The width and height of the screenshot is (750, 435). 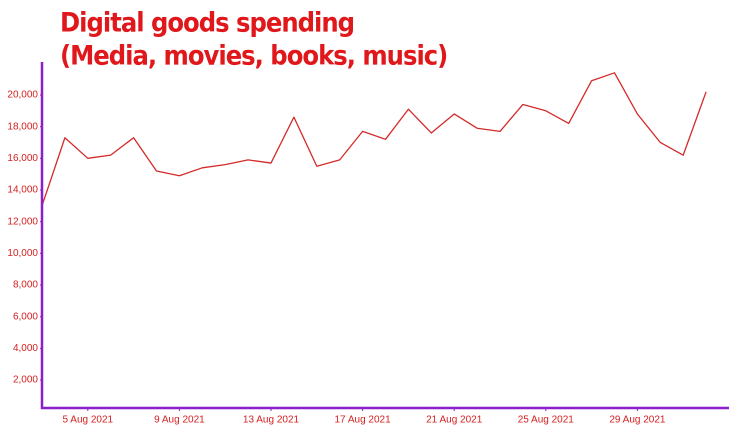 What do you see at coordinates (22, 126) in the screenshot?
I see `y-tick-label: 18,000` at bounding box center [22, 126].